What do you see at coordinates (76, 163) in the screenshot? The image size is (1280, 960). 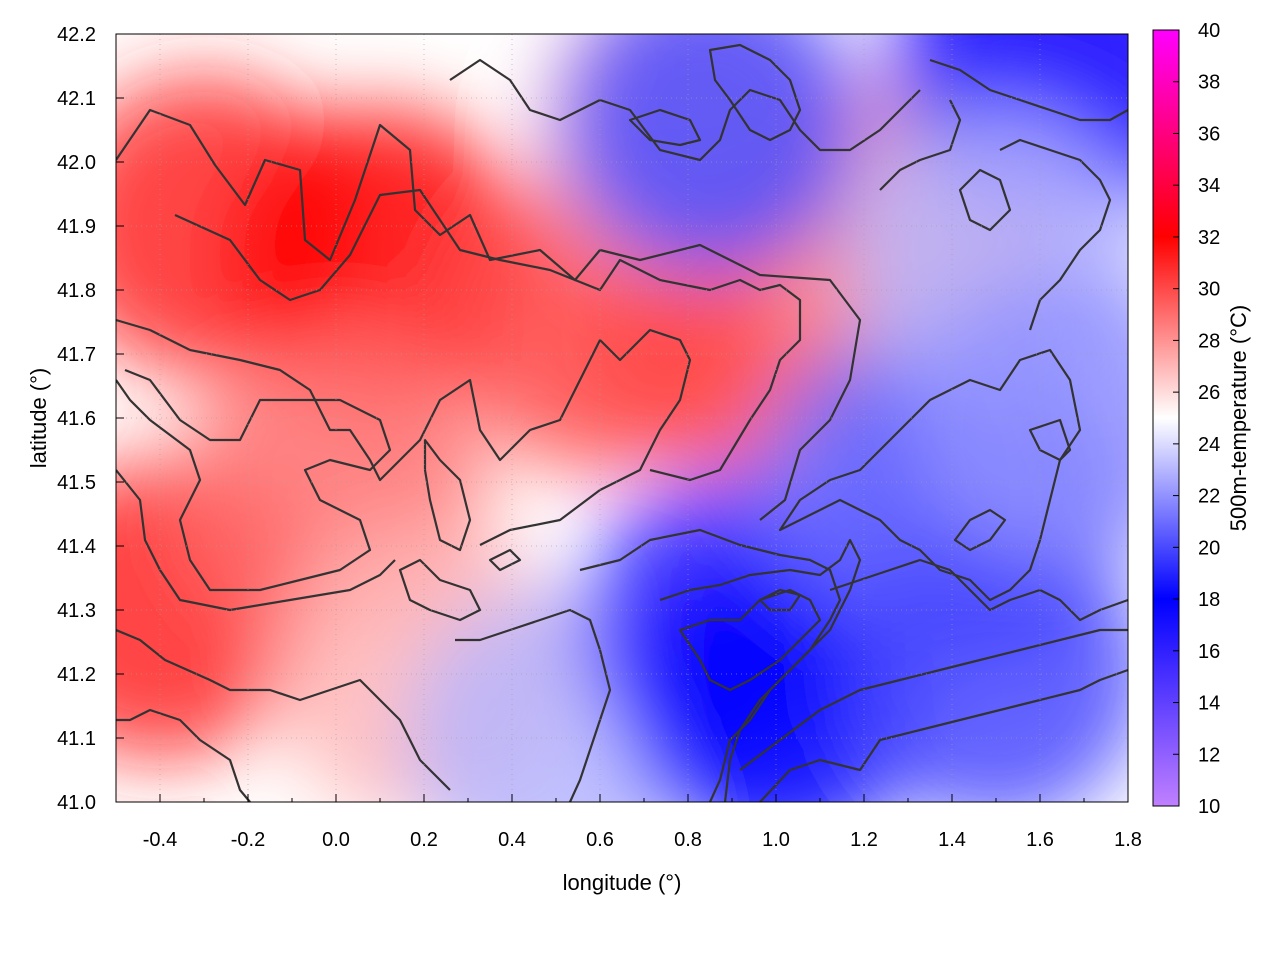 I see `y-tick-label: 42.0` at bounding box center [76, 163].